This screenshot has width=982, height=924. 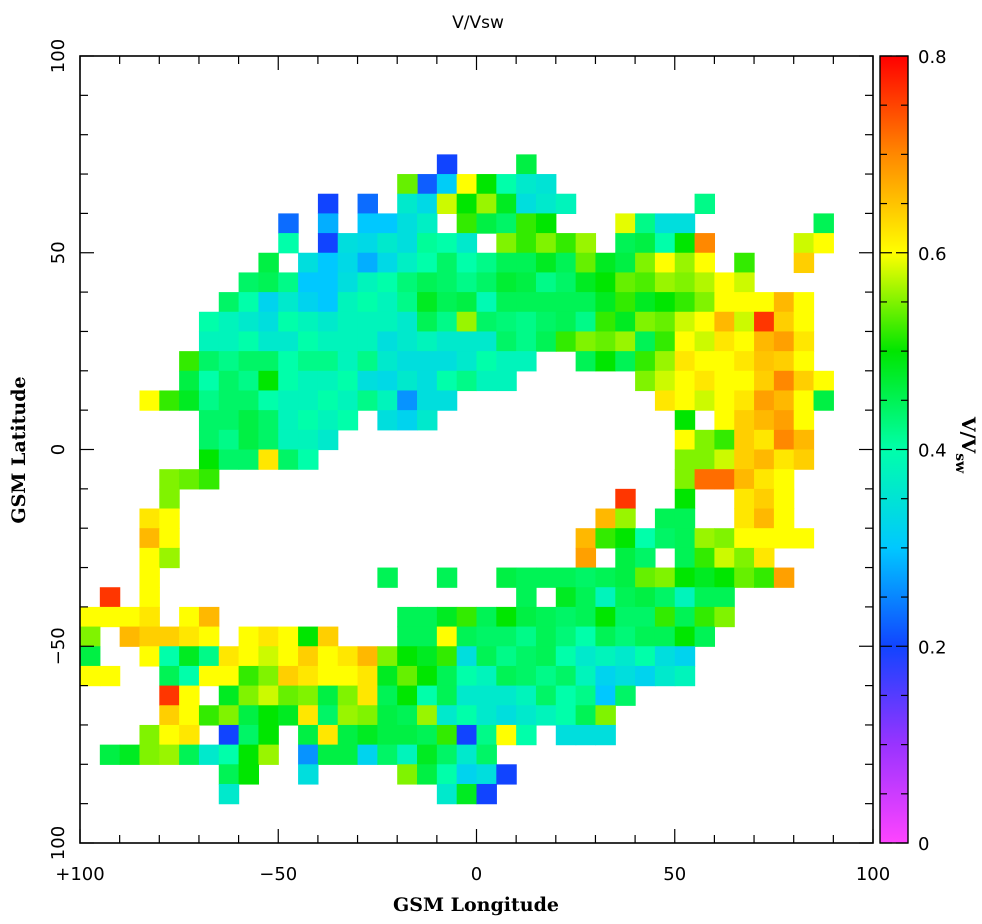 I want to click on y-tick-label: 100, so click(x=58, y=843).